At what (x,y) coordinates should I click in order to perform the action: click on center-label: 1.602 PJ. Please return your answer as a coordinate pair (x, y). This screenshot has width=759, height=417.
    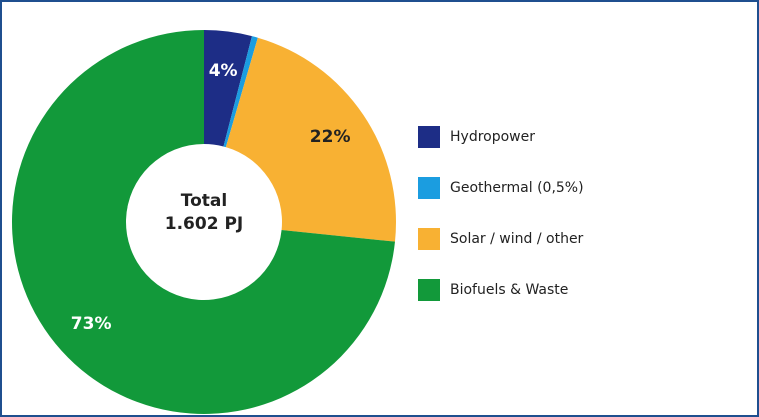
    Looking at the image, I should click on (204, 224).